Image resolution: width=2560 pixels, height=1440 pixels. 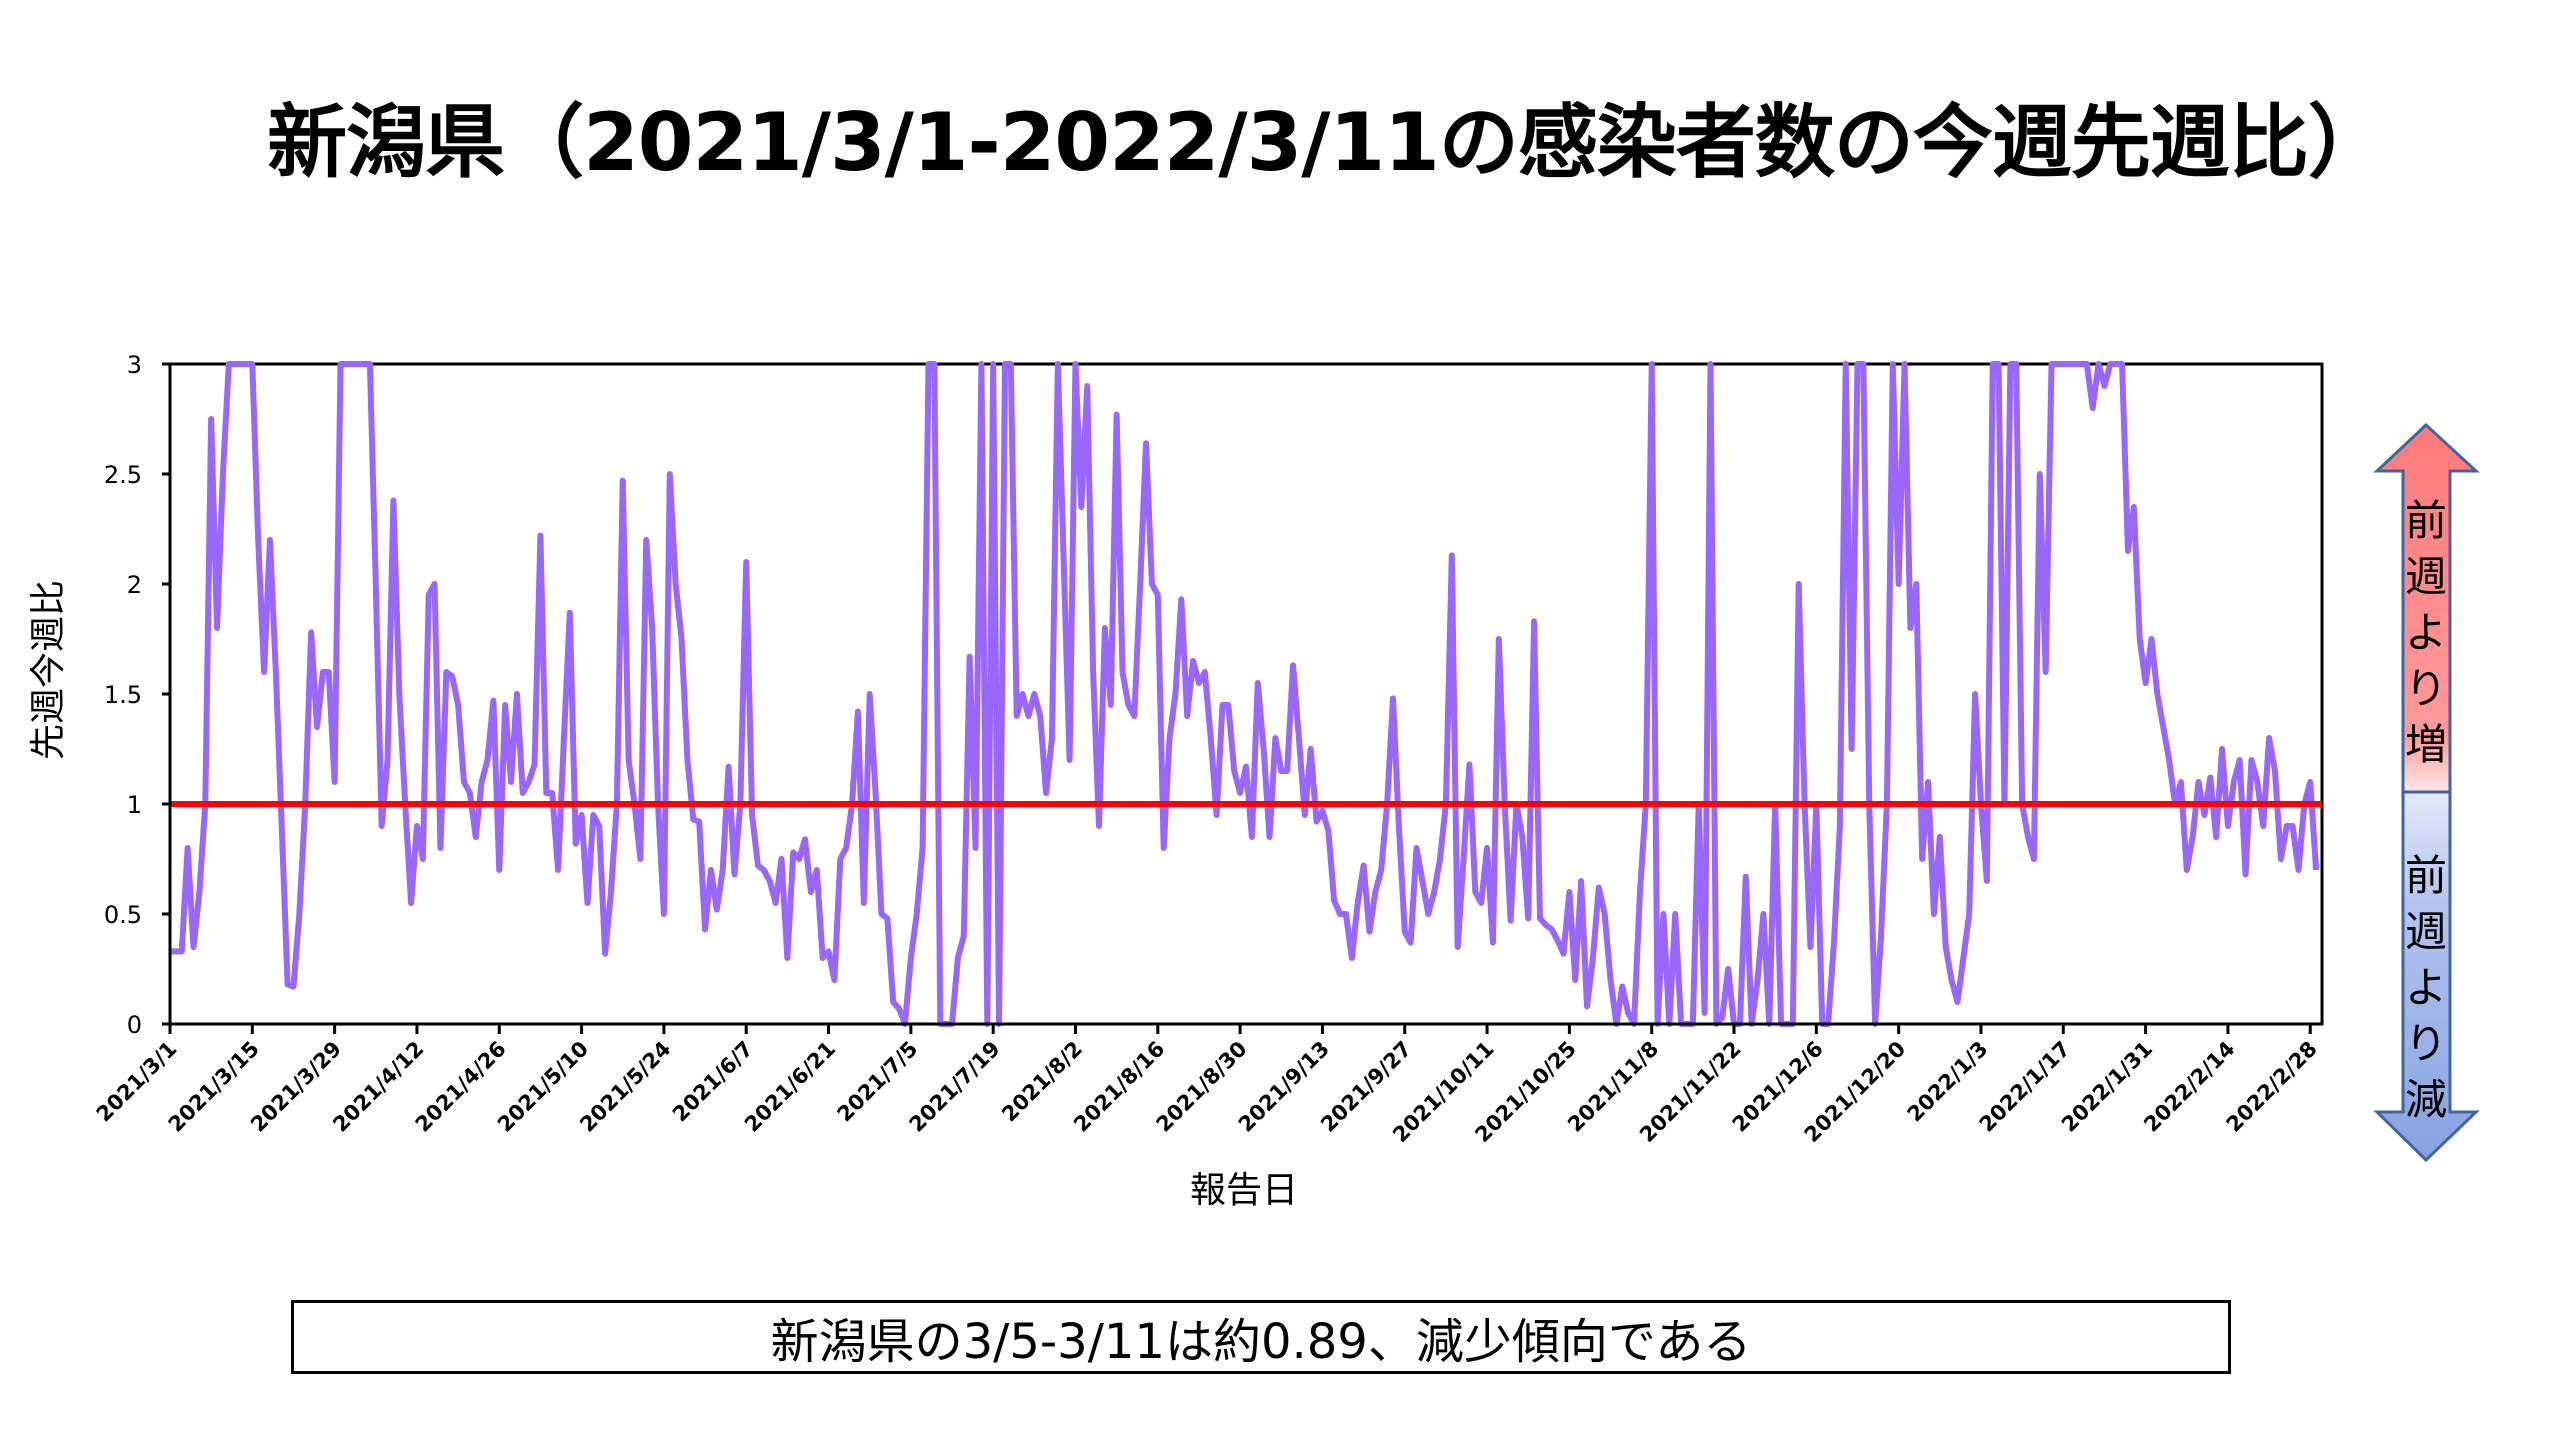 What do you see at coordinates (2426, 875) in the screenshot?
I see `decrease-label-char: 前` at bounding box center [2426, 875].